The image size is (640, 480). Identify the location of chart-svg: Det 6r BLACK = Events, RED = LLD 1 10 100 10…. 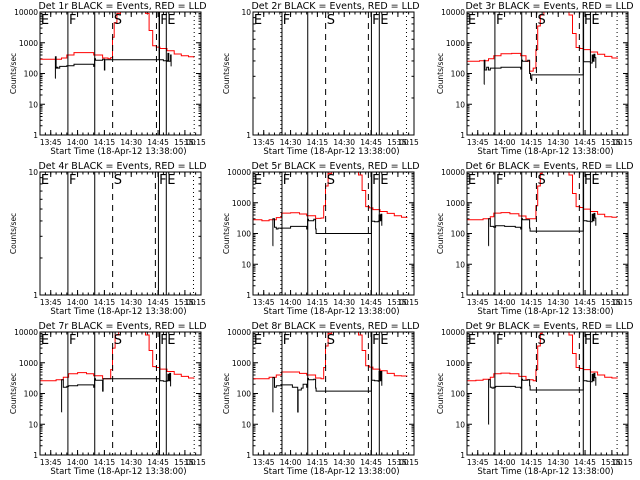
(535, 239).